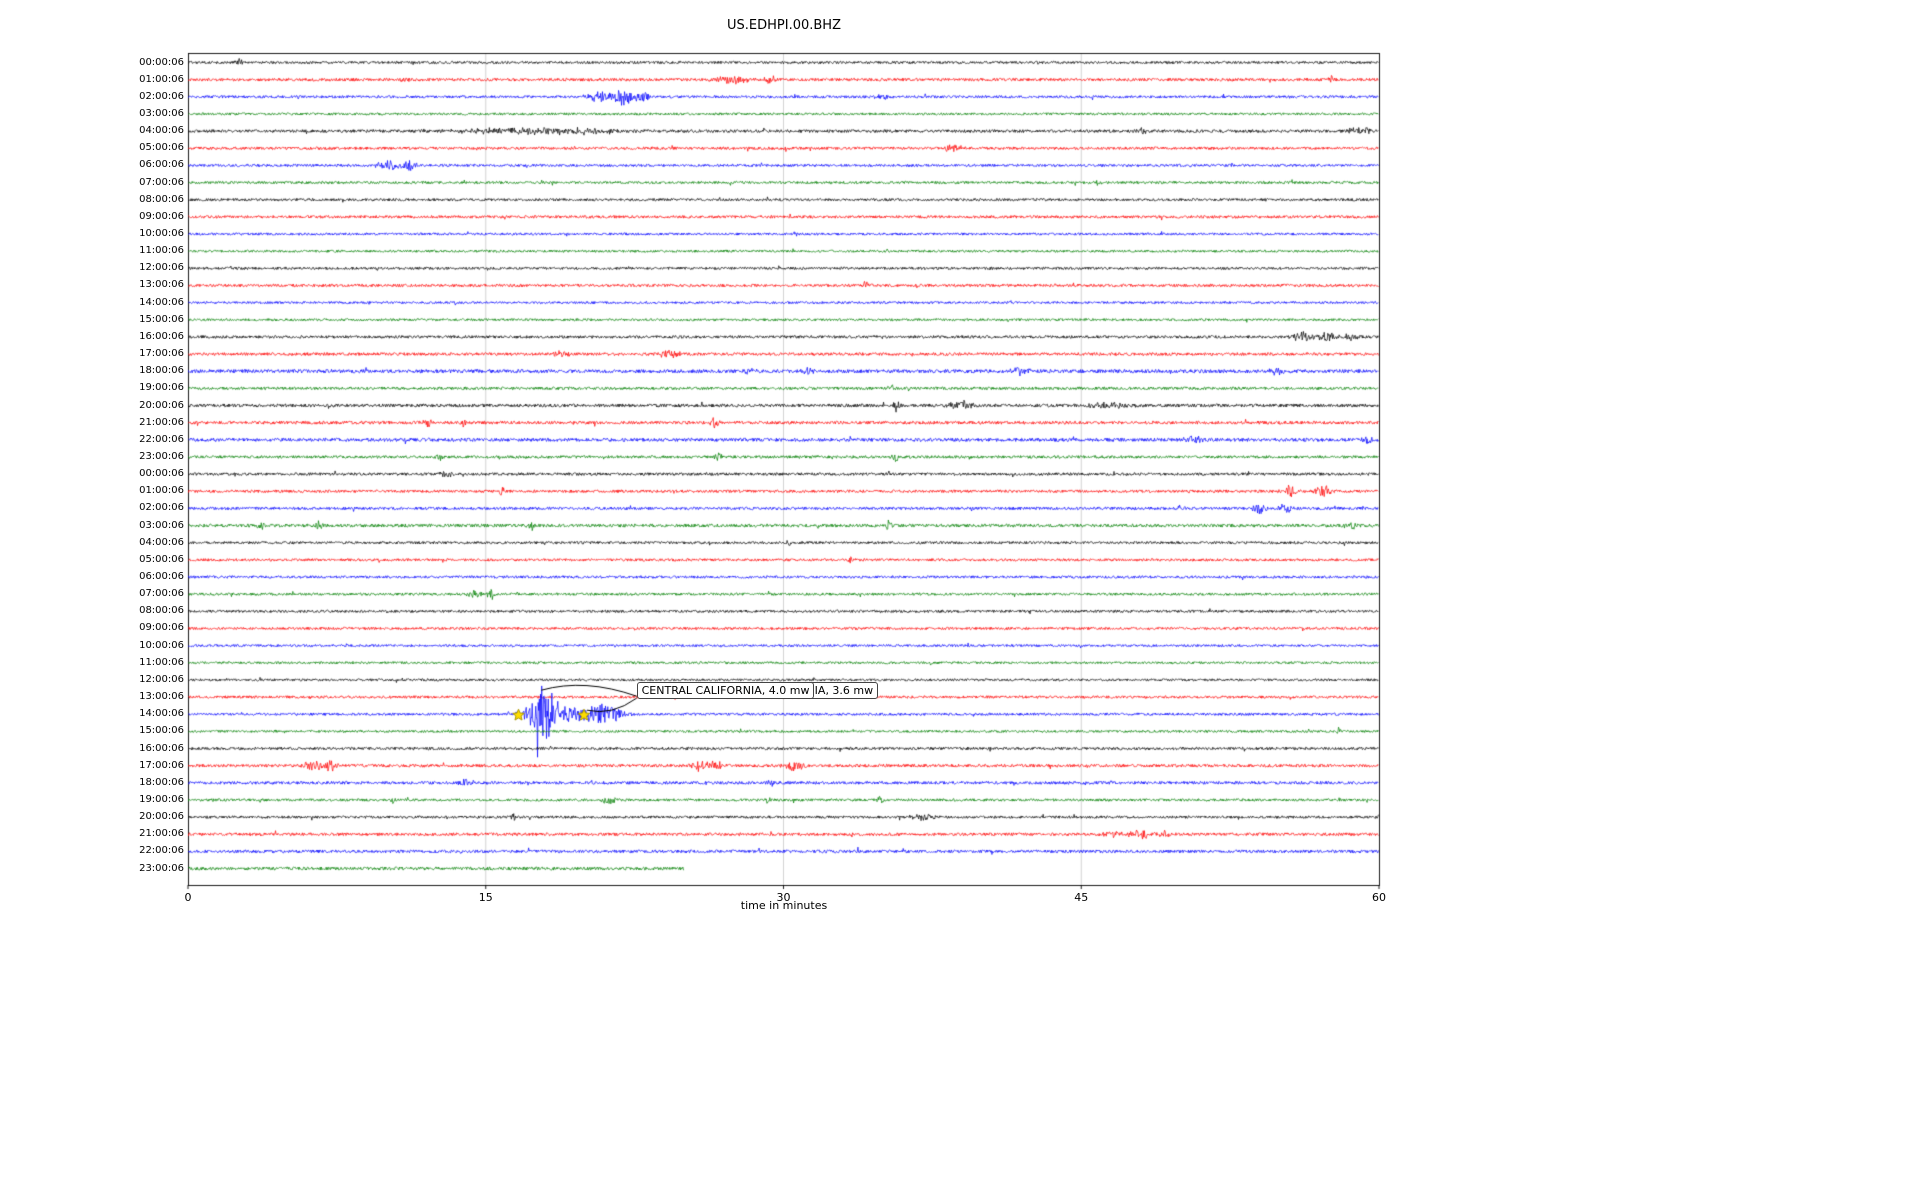 The image size is (1920, 1200). I want to click on row-label-24: 00:00:06, so click(161, 474).